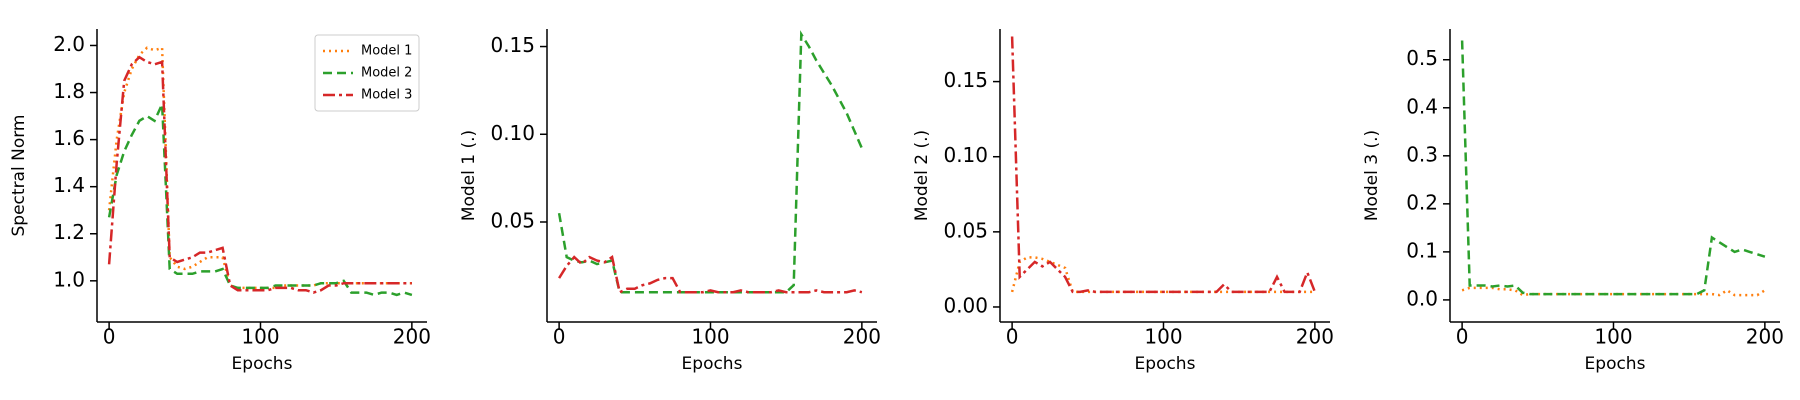  I want to click on y-tick-label: 2.0, so click(69, 44).